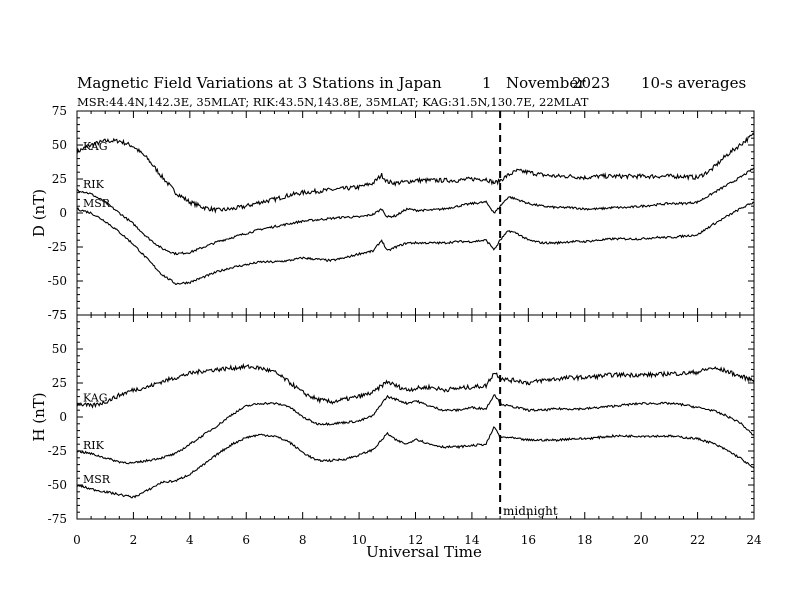 Image resolution: width=792 pixels, height=612 pixels. I want to click on h-series-label-rik: RIK, so click(94, 445).